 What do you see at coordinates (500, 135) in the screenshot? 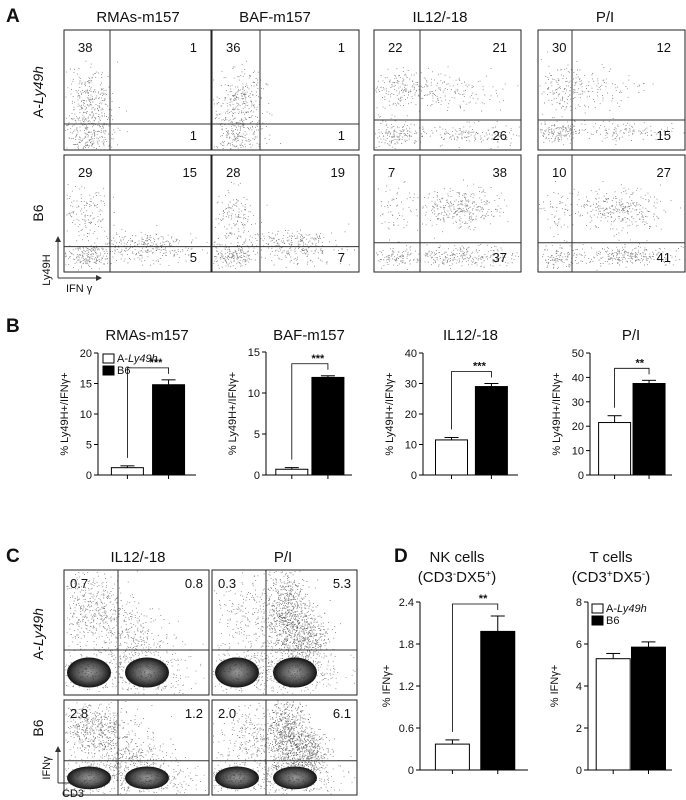
I see `quadrant-percentage: 26` at bounding box center [500, 135].